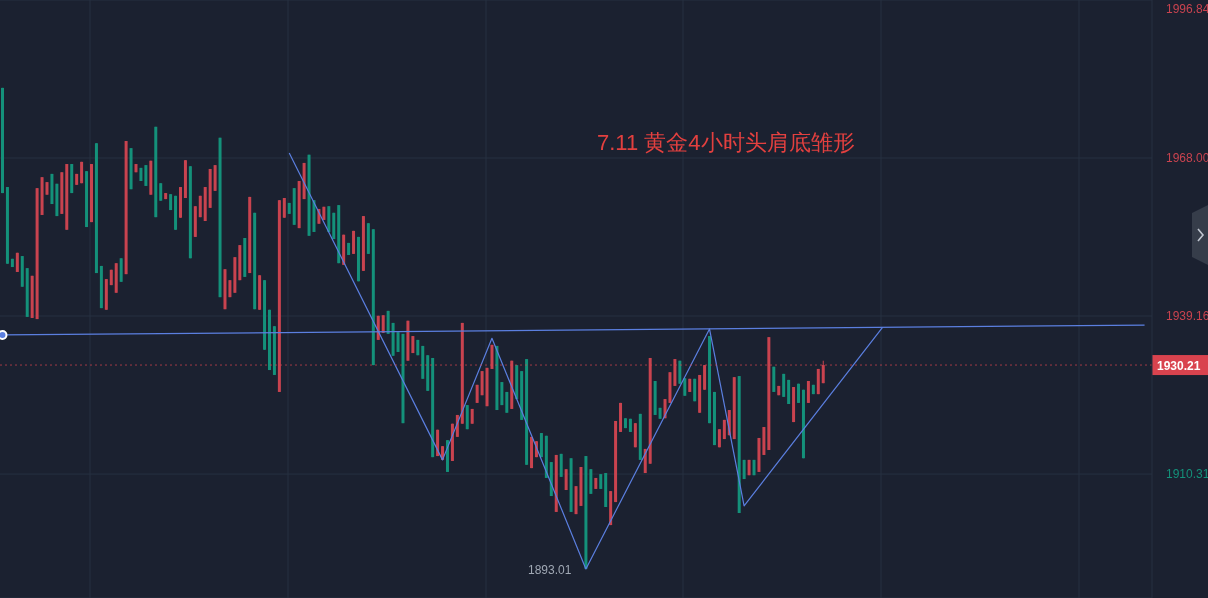  I want to click on ref-line-label: 1930.21, so click(1179, 366).